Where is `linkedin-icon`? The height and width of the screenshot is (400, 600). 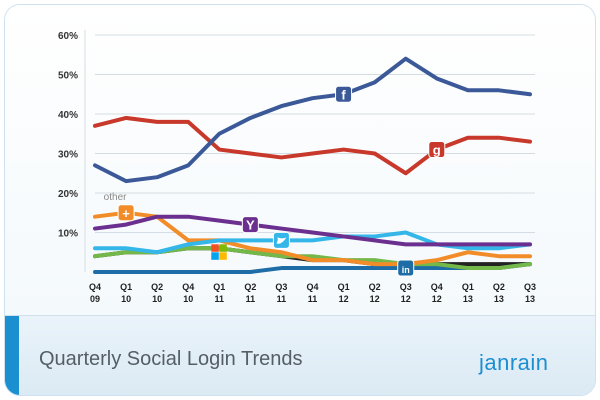
linkedin-icon is located at coordinates (406, 268).